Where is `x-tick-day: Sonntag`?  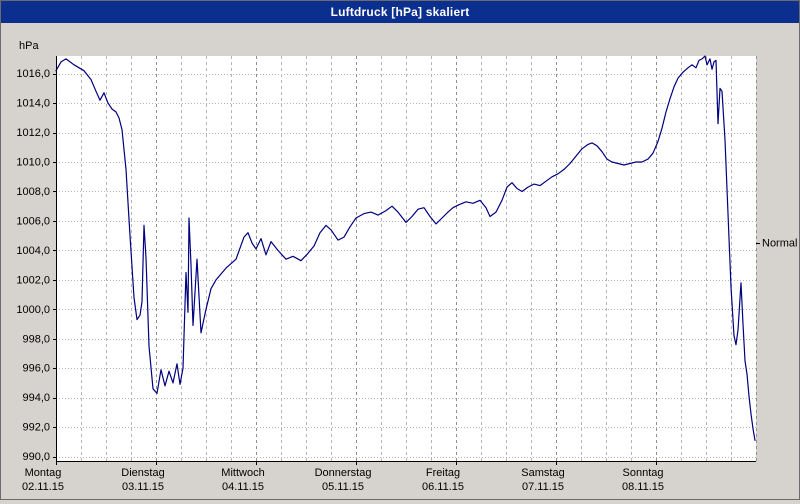
x-tick-day: Sonntag is located at coordinates (643, 473).